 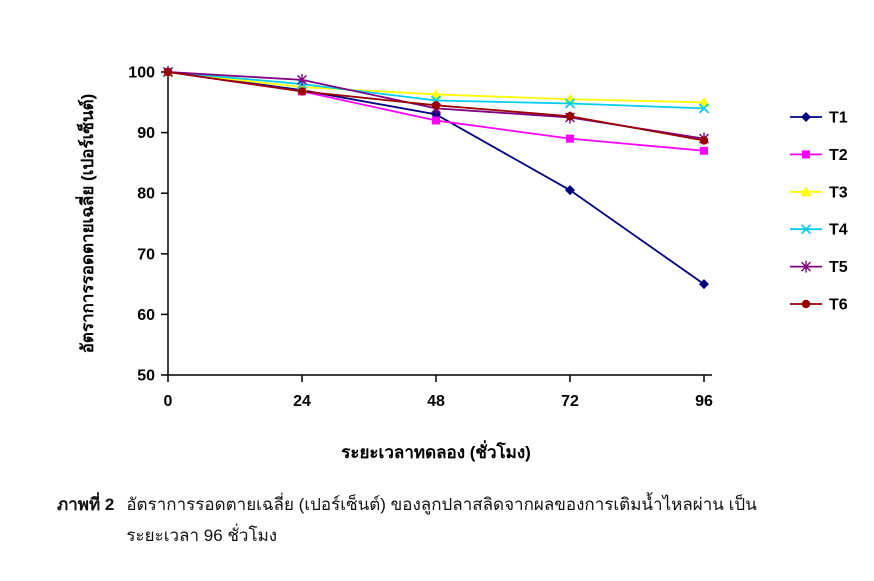 I want to click on legend-marker-T2, so click(x=806, y=154).